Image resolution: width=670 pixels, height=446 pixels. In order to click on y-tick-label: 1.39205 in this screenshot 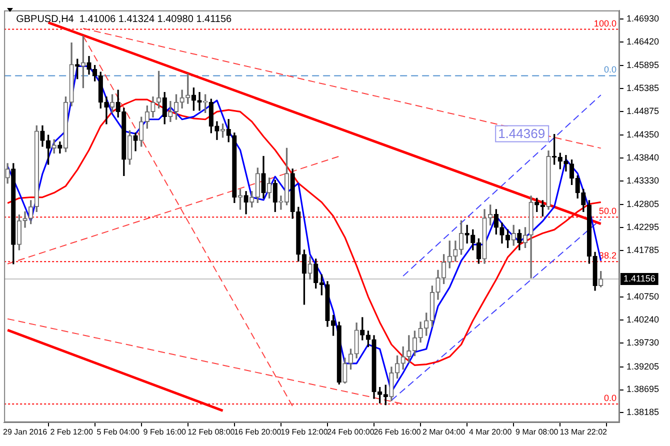, I will do `click(643, 366)`.